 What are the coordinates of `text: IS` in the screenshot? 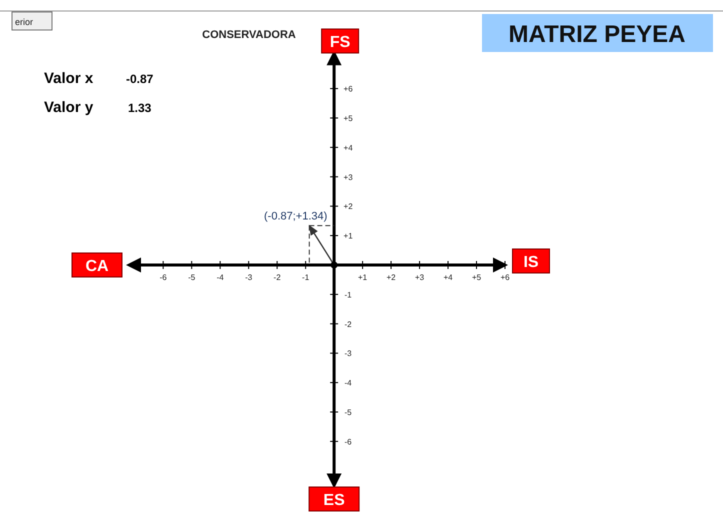 It's located at (531, 262).